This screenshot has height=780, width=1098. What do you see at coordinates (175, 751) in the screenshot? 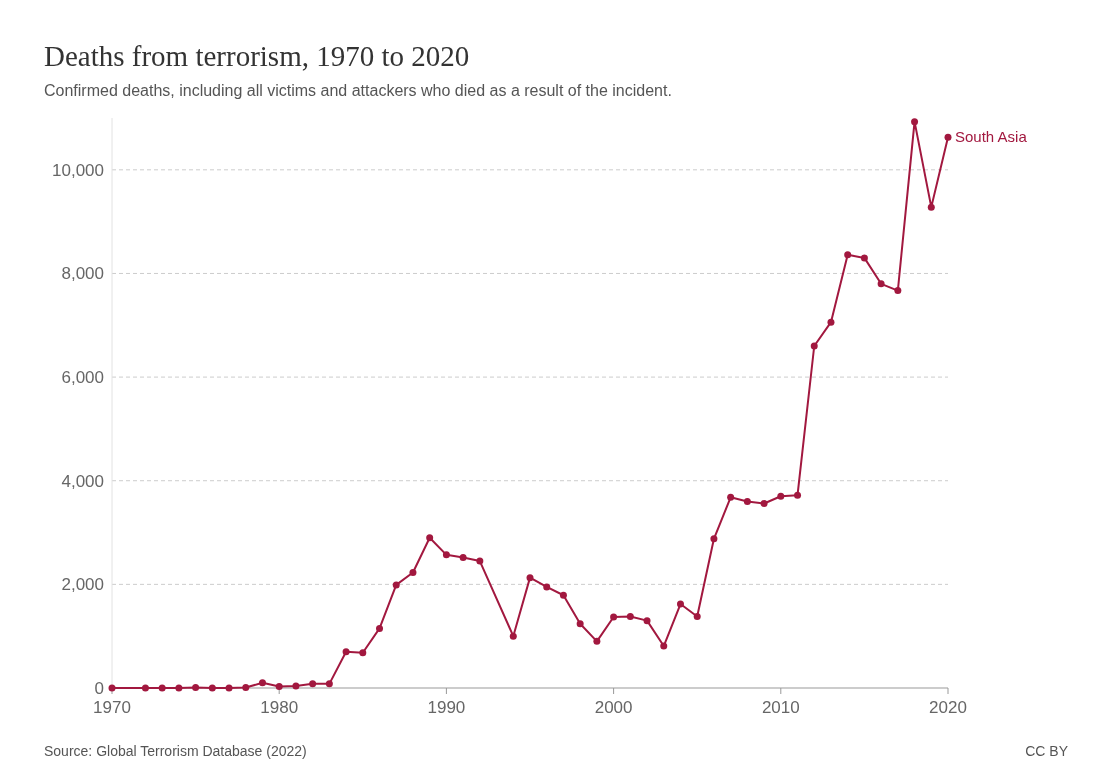
I see `source-note: Source: Global Terrorism Database (2022)` at bounding box center [175, 751].